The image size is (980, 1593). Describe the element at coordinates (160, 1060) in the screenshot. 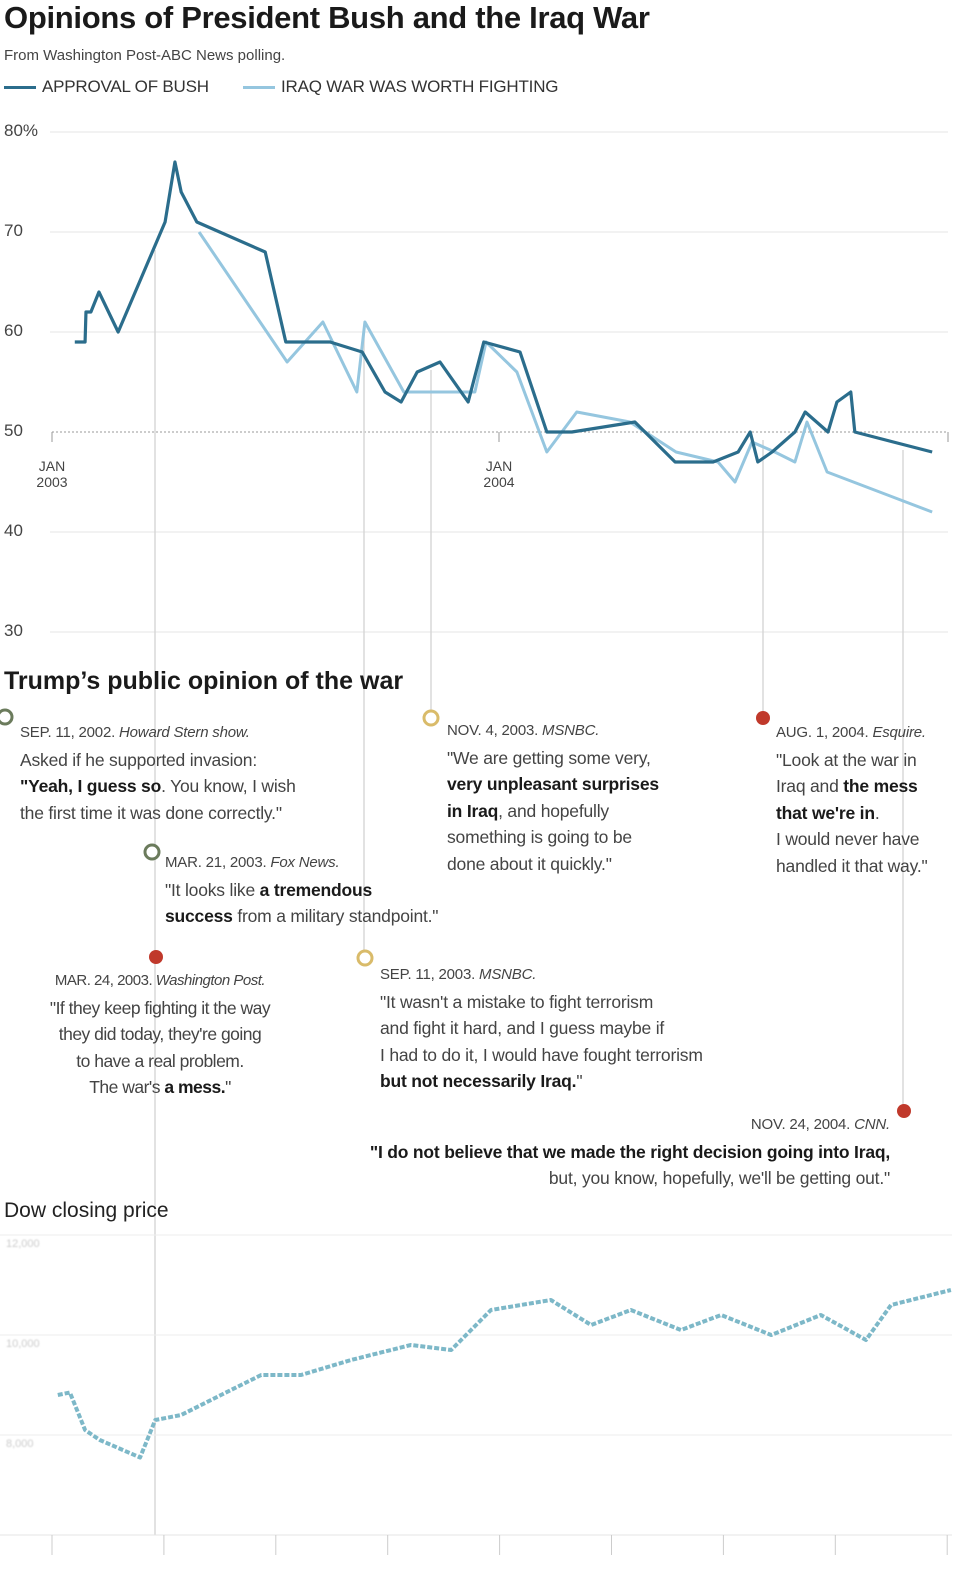

I see `quote-text: to have a real problem.` at that location.